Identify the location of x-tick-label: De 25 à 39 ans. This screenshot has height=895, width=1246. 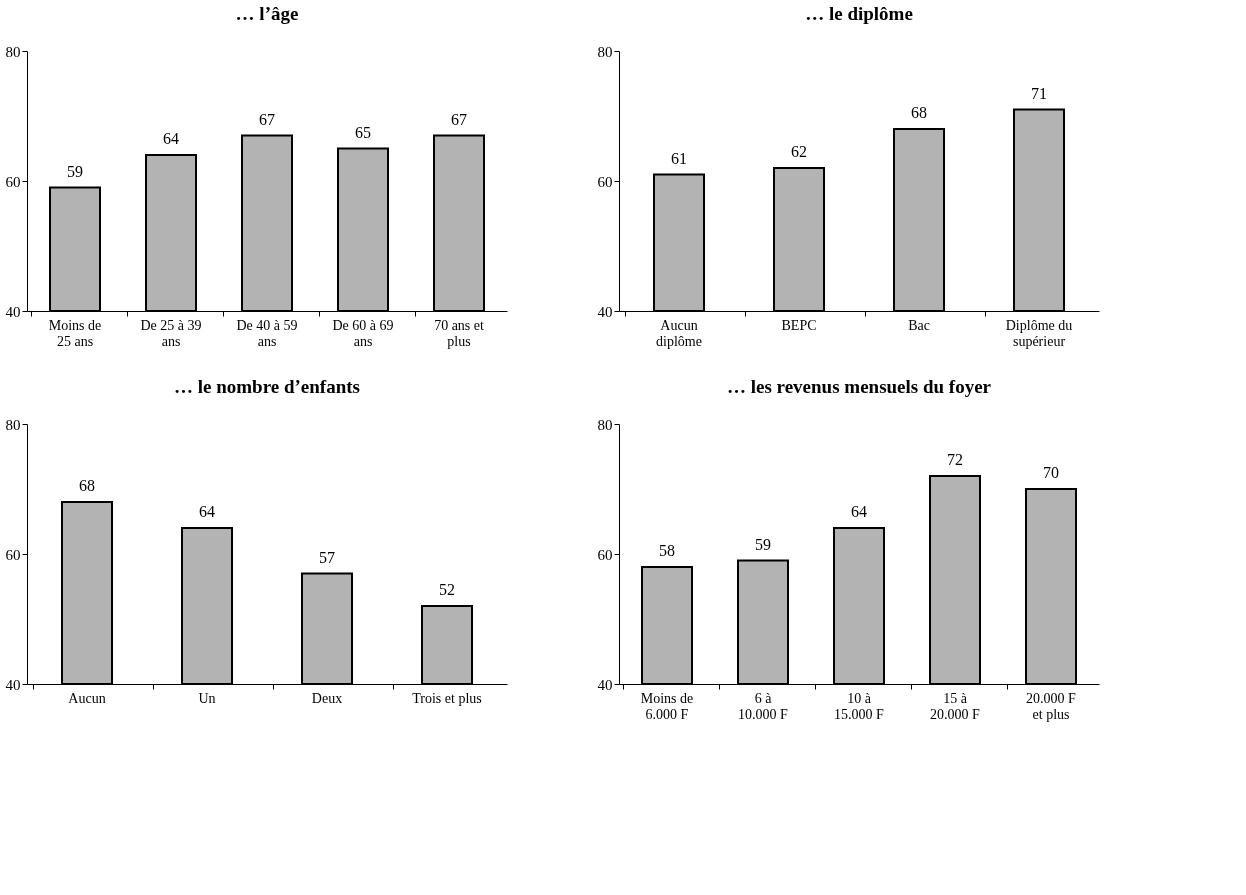
(171, 333).